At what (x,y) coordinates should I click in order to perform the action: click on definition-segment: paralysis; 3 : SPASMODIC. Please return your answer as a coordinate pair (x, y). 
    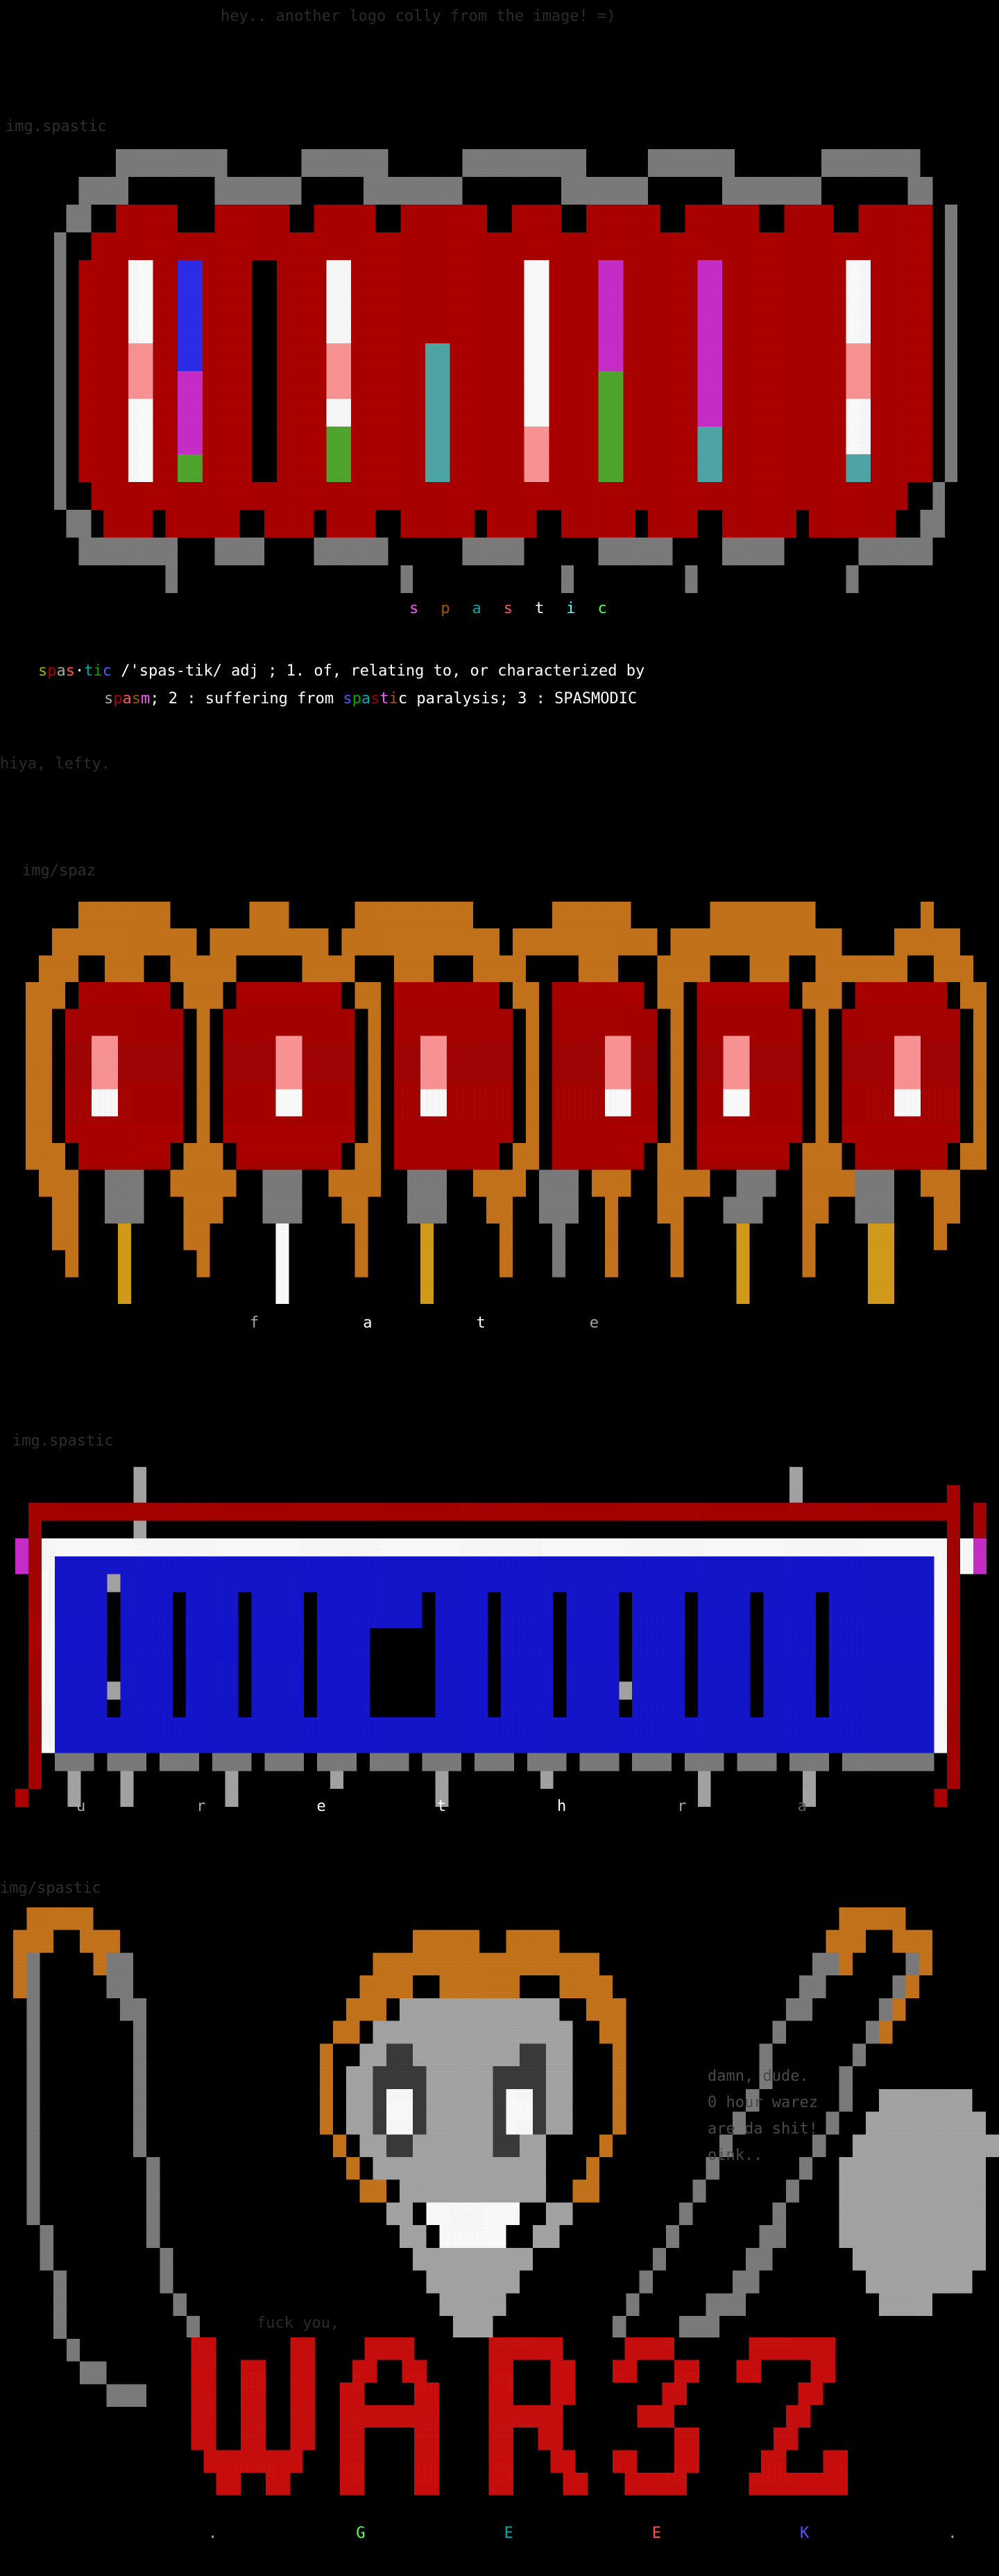
    Looking at the image, I should click on (522, 698).